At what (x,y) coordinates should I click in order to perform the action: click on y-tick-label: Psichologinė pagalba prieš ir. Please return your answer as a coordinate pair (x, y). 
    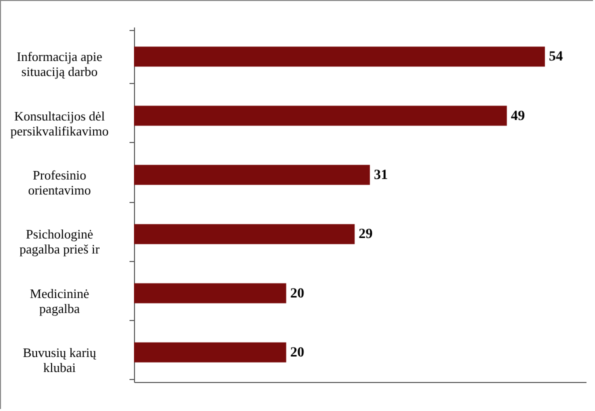
    Looking at the image, I should click on (59, 241).